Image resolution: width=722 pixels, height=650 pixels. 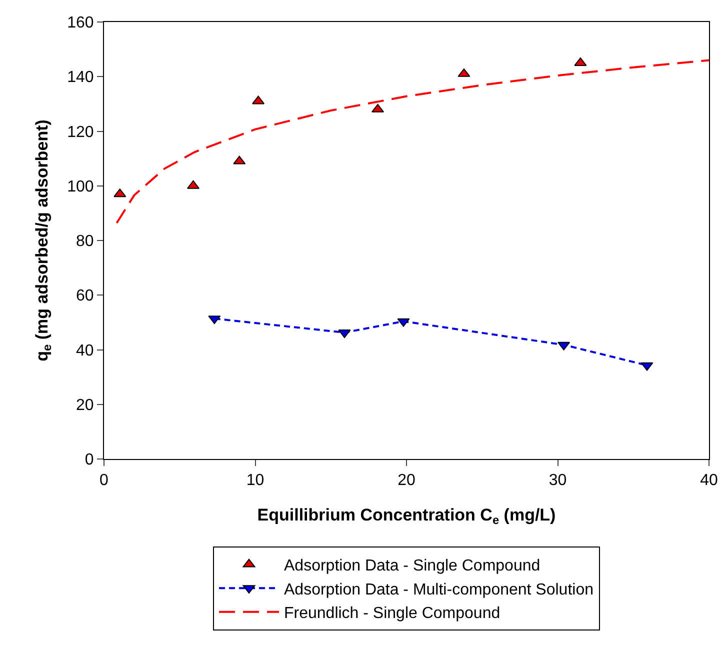 I want to click on x-tick-label: 30, so click(x=557, y=481).